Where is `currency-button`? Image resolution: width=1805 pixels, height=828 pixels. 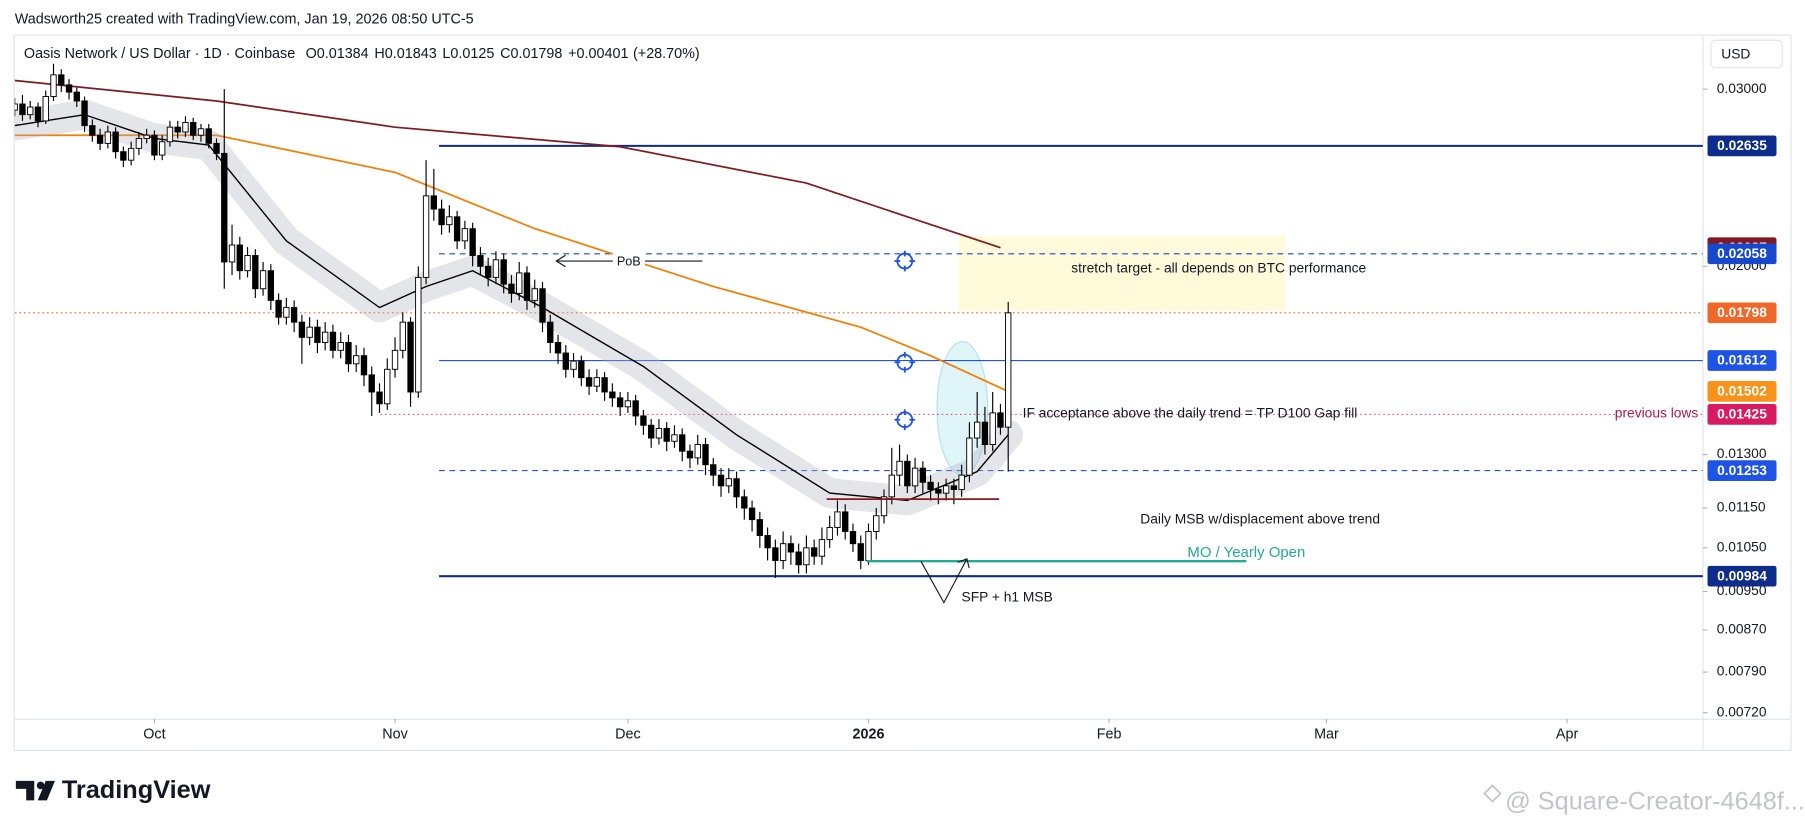 currency-button is located at coordinates (1746, 54).